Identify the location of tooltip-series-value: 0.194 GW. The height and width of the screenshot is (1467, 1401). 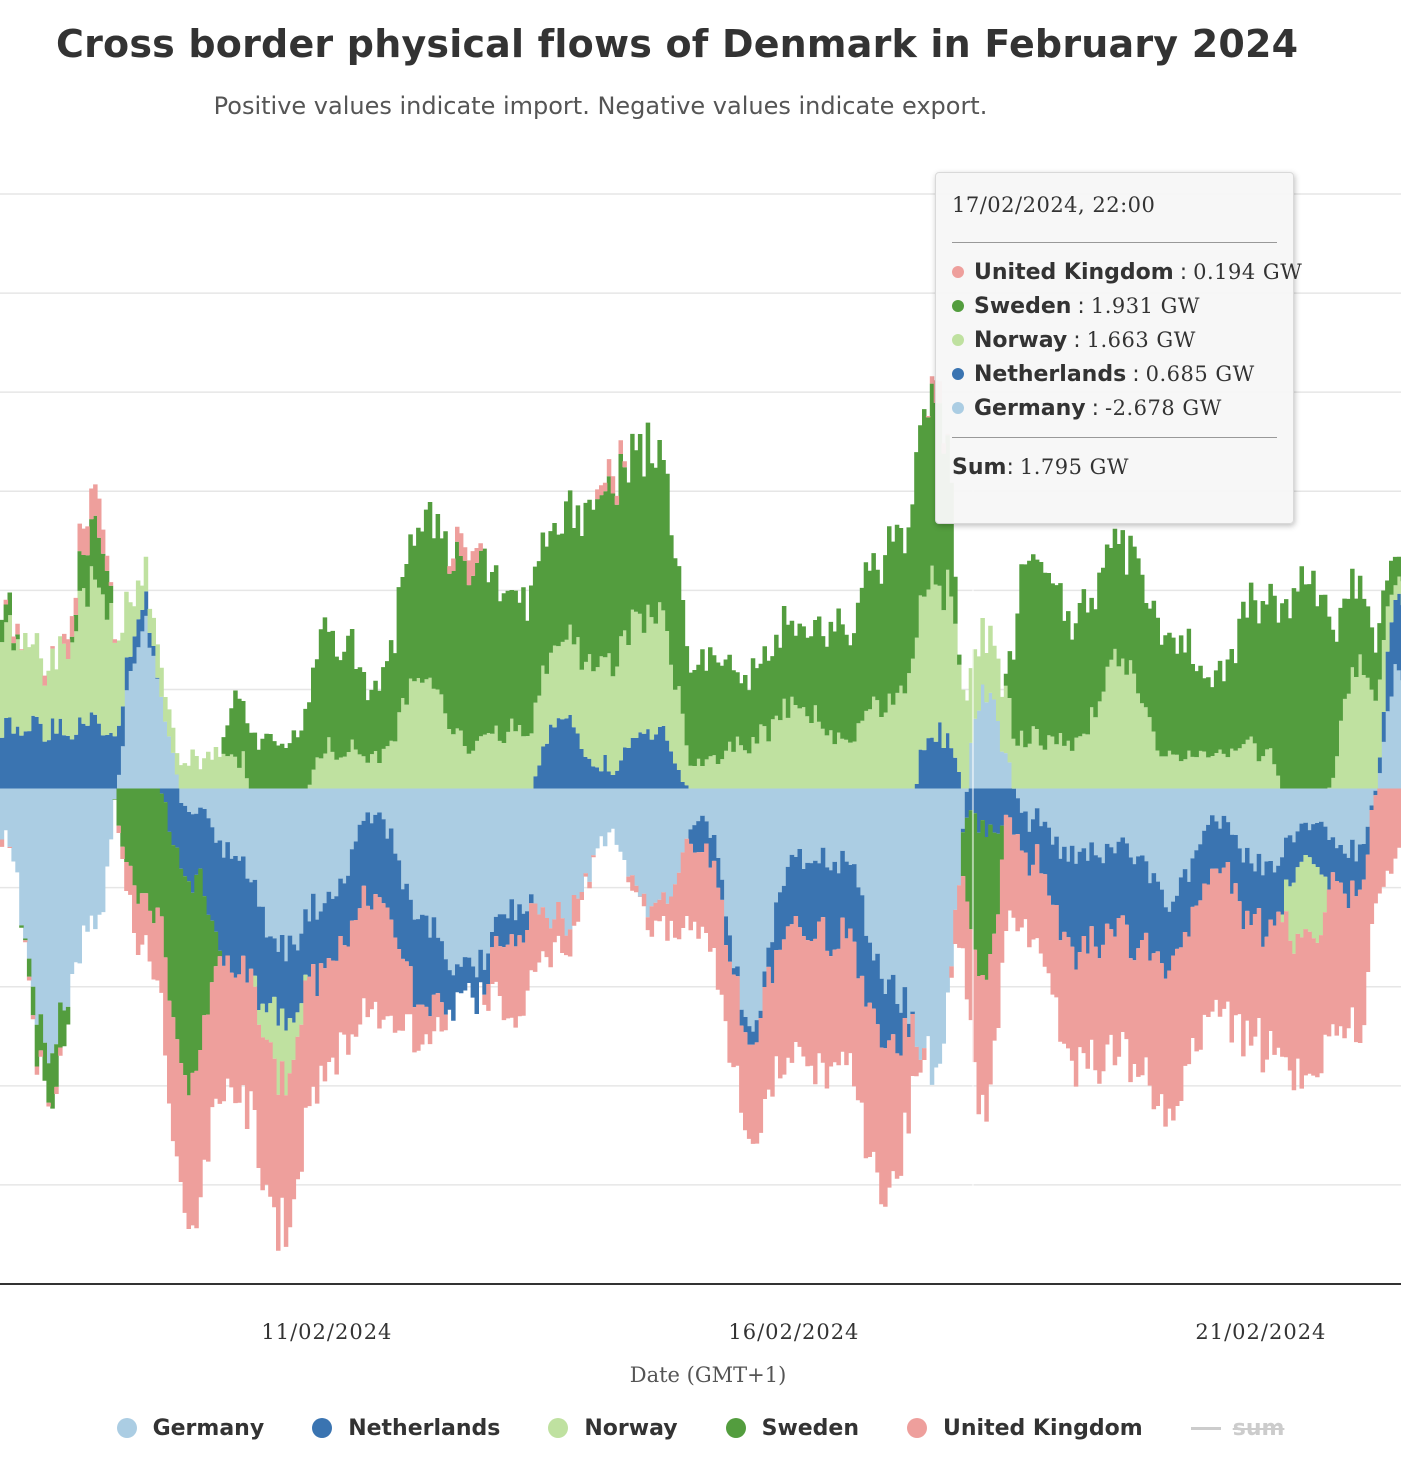
(1248, 272).